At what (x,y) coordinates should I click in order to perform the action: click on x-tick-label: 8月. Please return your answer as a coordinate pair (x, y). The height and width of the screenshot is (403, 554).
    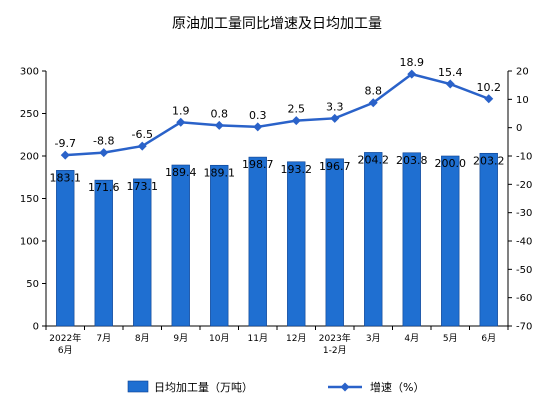
    Looking at the image, I should click on (142, 338).